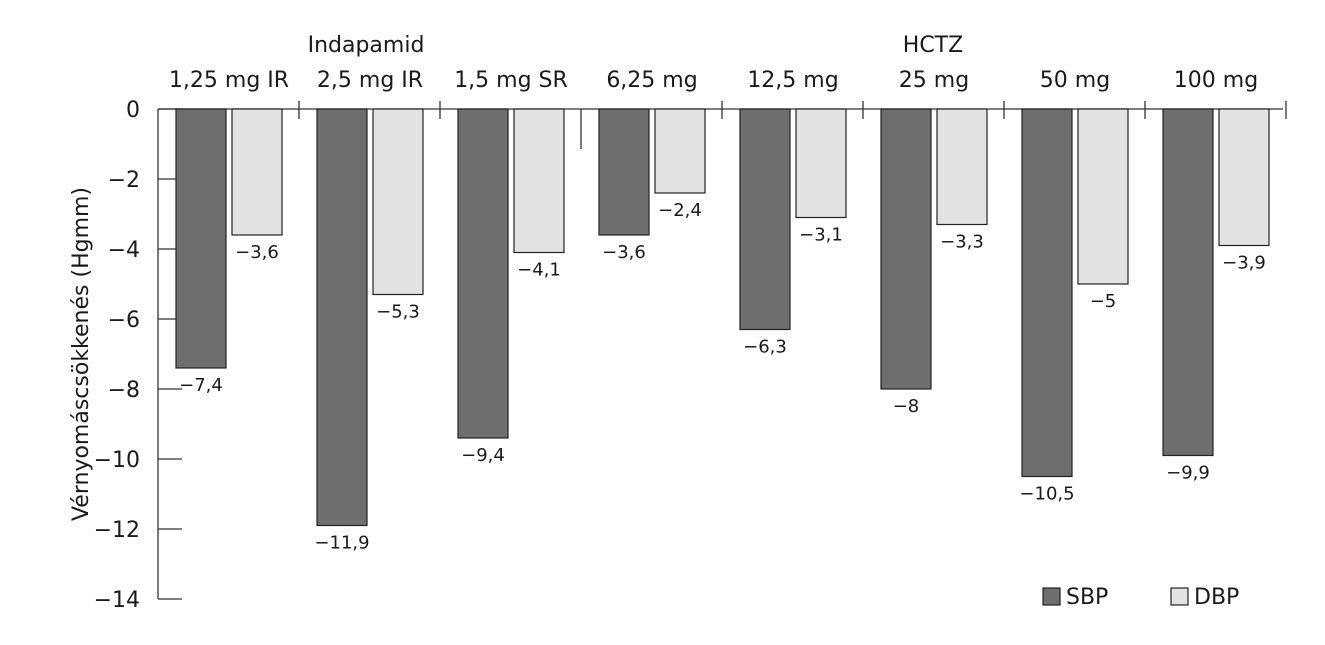 This screenshot has width=1325, height=645. What do you see at coordinates (792, 80) in the screenshot?
I see `category-label: 12,5 mg` at bounding box center [792, 80].